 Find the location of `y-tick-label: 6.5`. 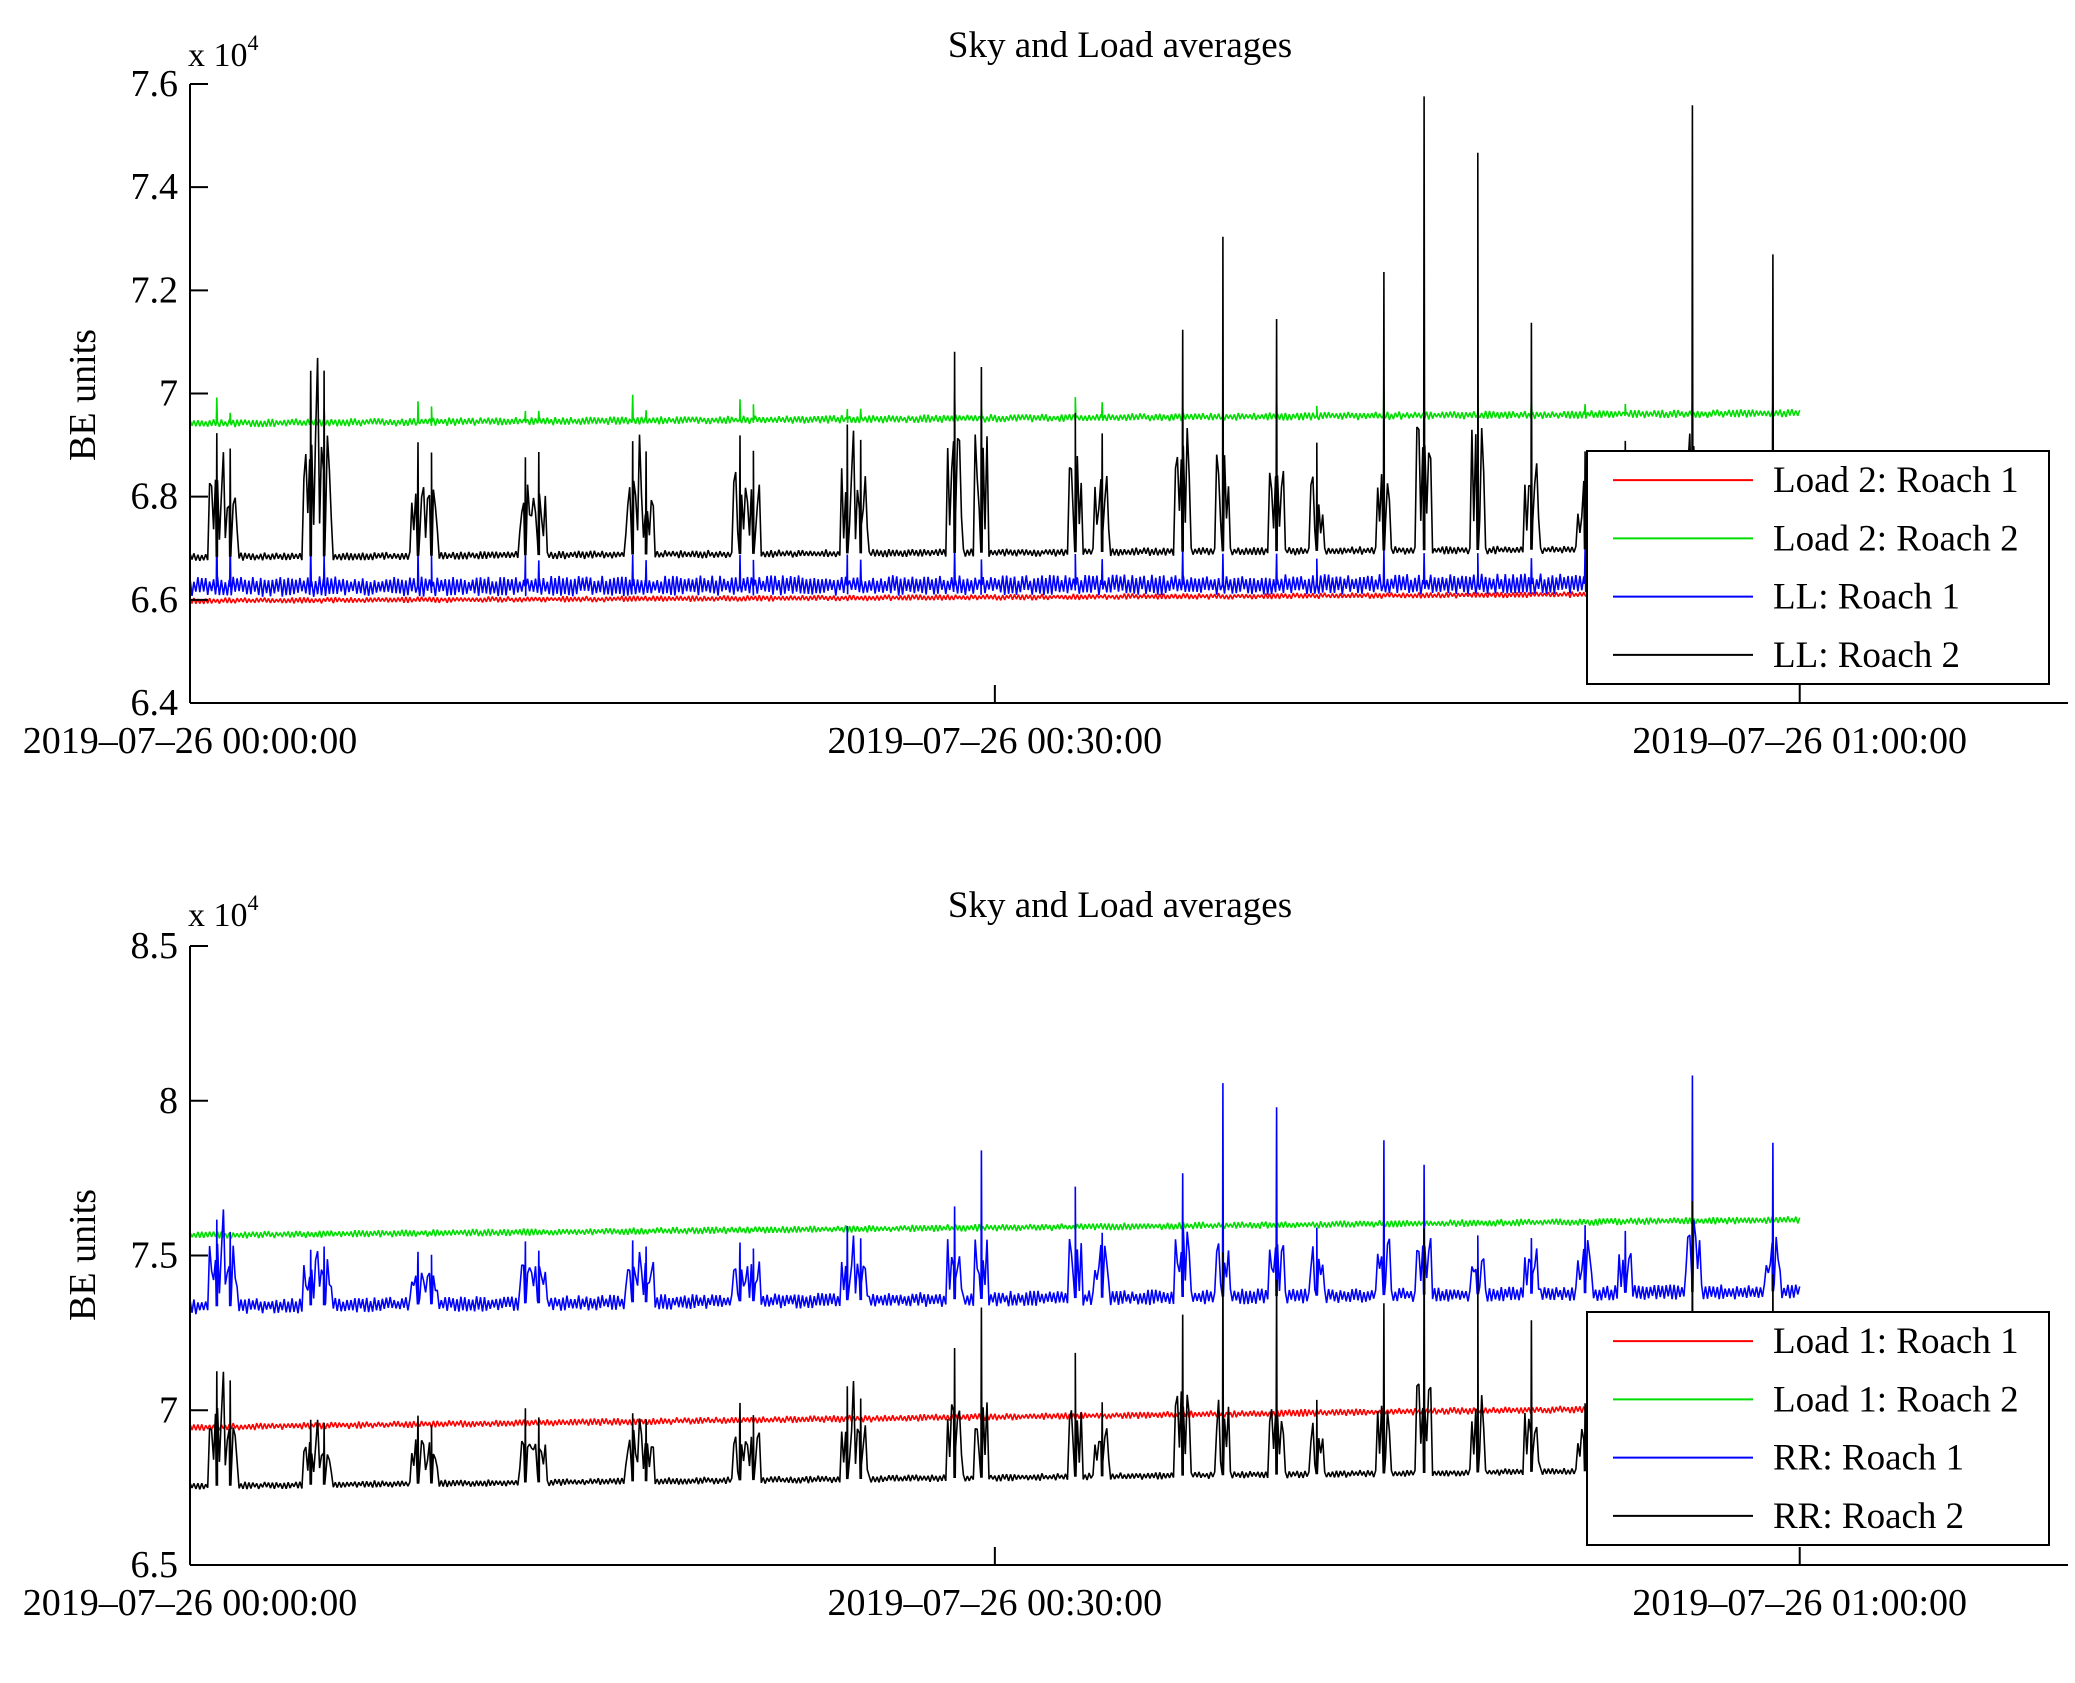

y-tick-label: 6.5 is located at coordinates (155, 1565).